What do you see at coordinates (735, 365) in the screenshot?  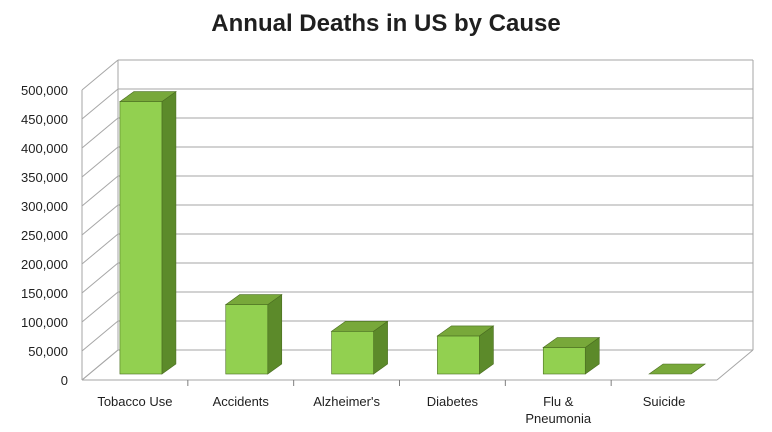 I see `floor-right-edge` at bounding box center [735, 365].